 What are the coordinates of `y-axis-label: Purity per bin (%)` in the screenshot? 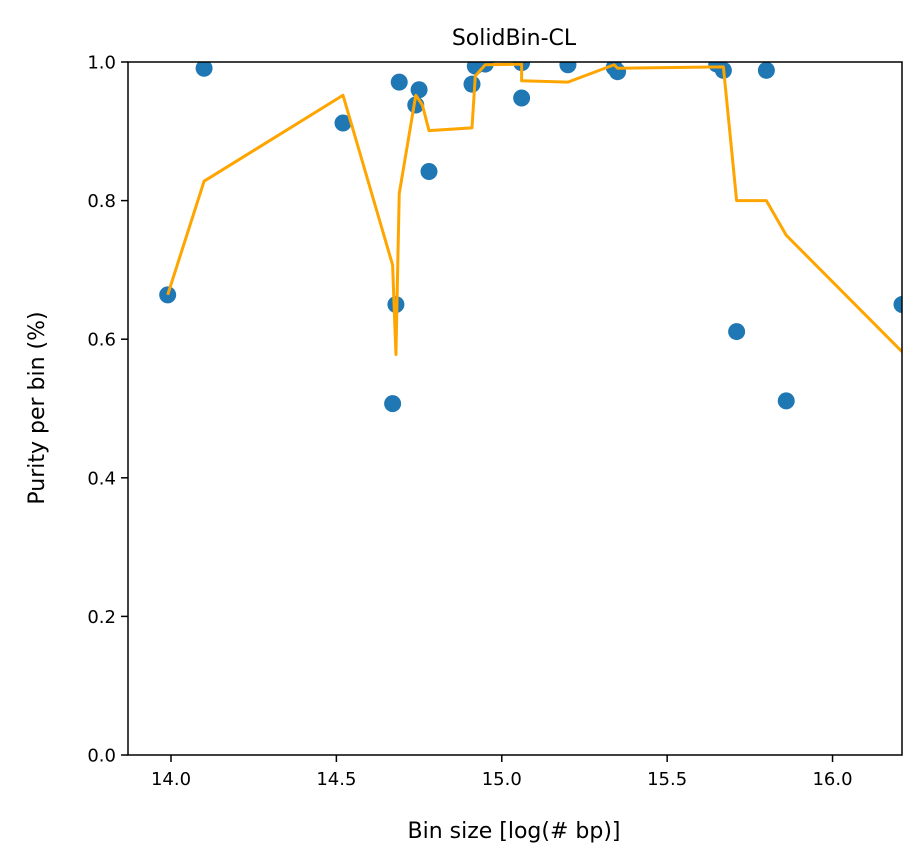 It's located at (37, 407).